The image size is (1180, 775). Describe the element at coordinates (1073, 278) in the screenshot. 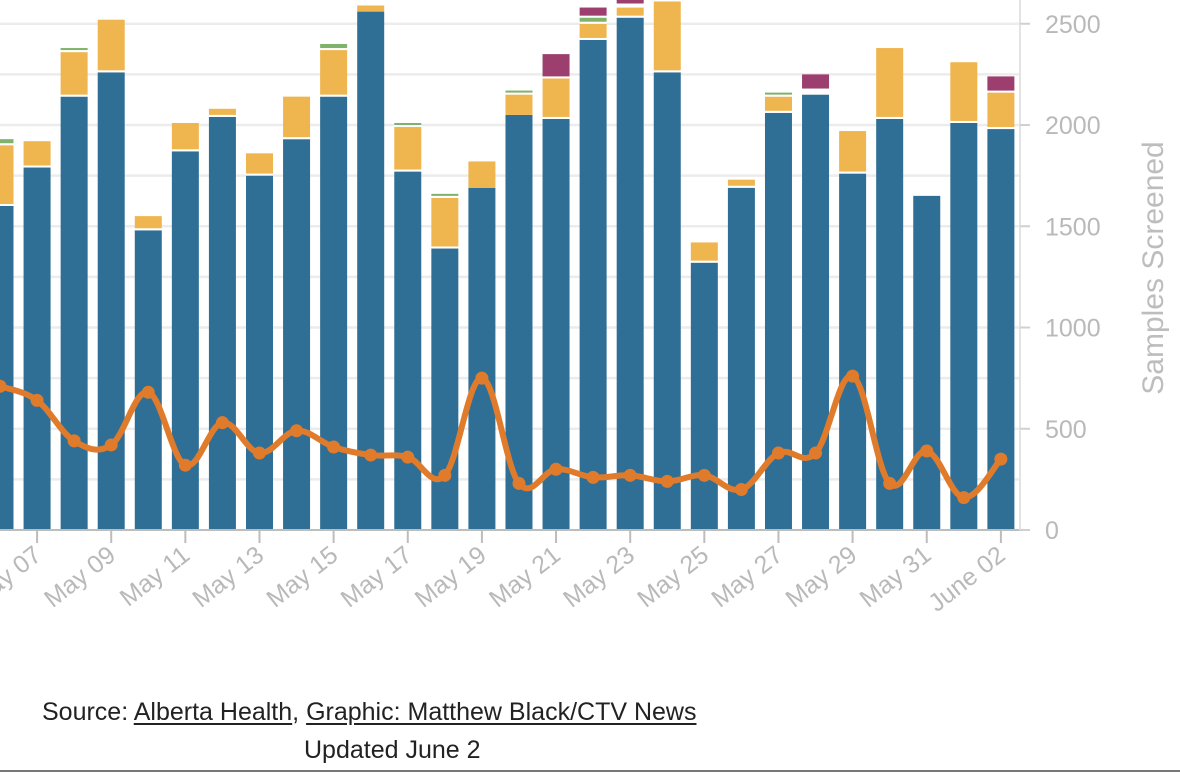

I see `y-tick-labels: 0 500 1000 1500 2000 2500` at that location.